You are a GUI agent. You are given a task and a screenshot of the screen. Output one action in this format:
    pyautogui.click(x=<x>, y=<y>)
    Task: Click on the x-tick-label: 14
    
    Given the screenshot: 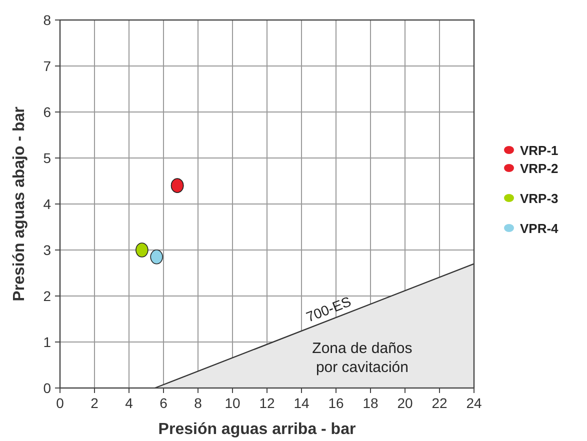 What is the action you would take?
    pyautogui.click(x=302, y=403)
    